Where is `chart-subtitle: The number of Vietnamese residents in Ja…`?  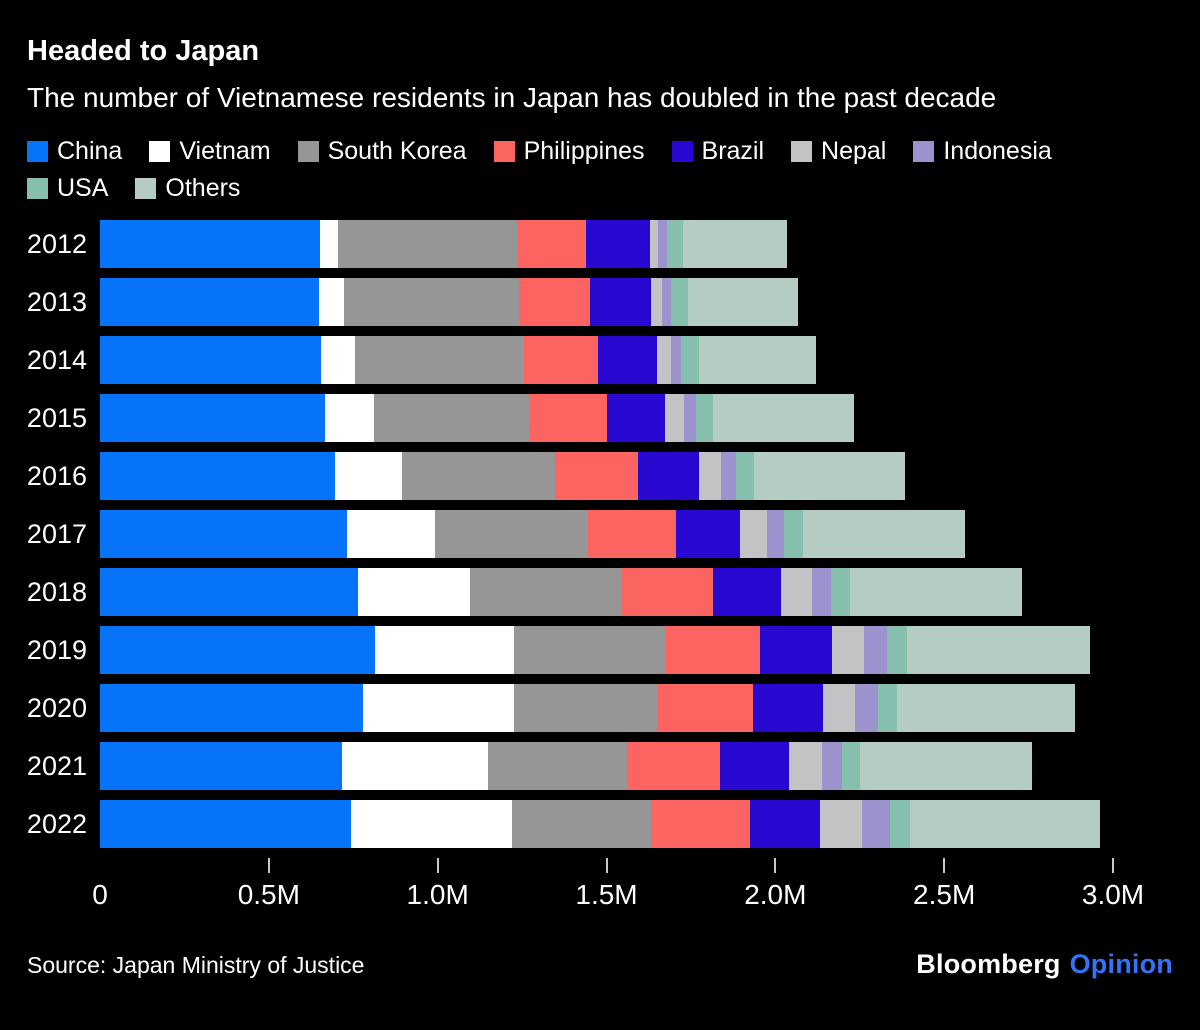
chart-subtitle: The number of Vietnamese residents in Ja… is located at coordinates (512, 97).